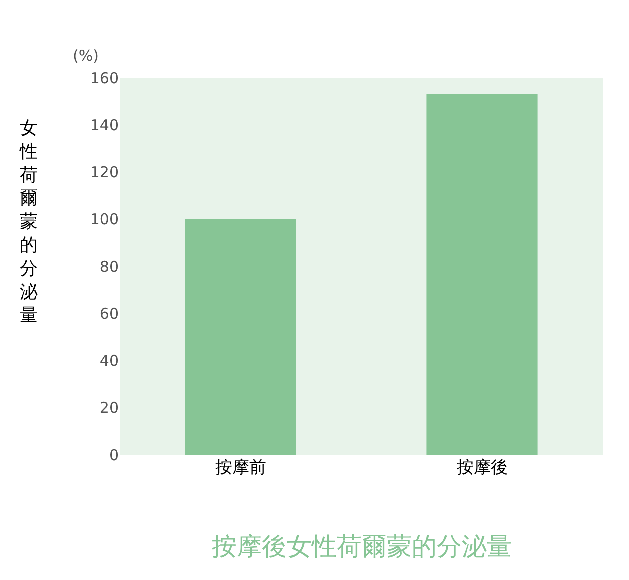  I want to click on y-tick-label: 120, so click(104, 173).